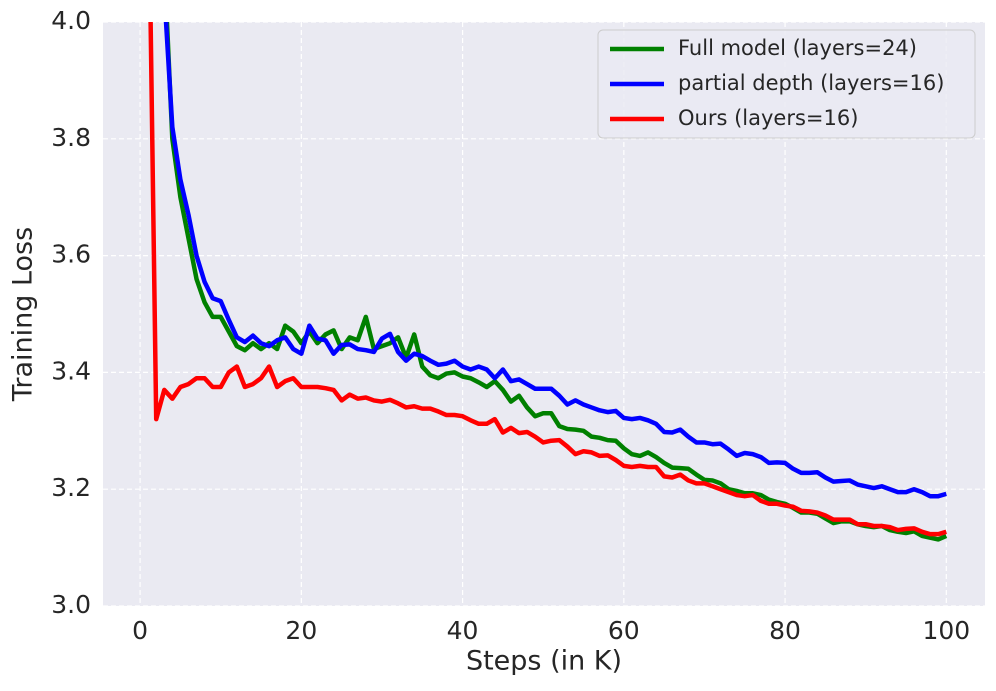 This screenshot has width=996, height=691. Describe the element at coordinates (463, 630) in the screenshot. I see `x-tick-label: 40` at that location.